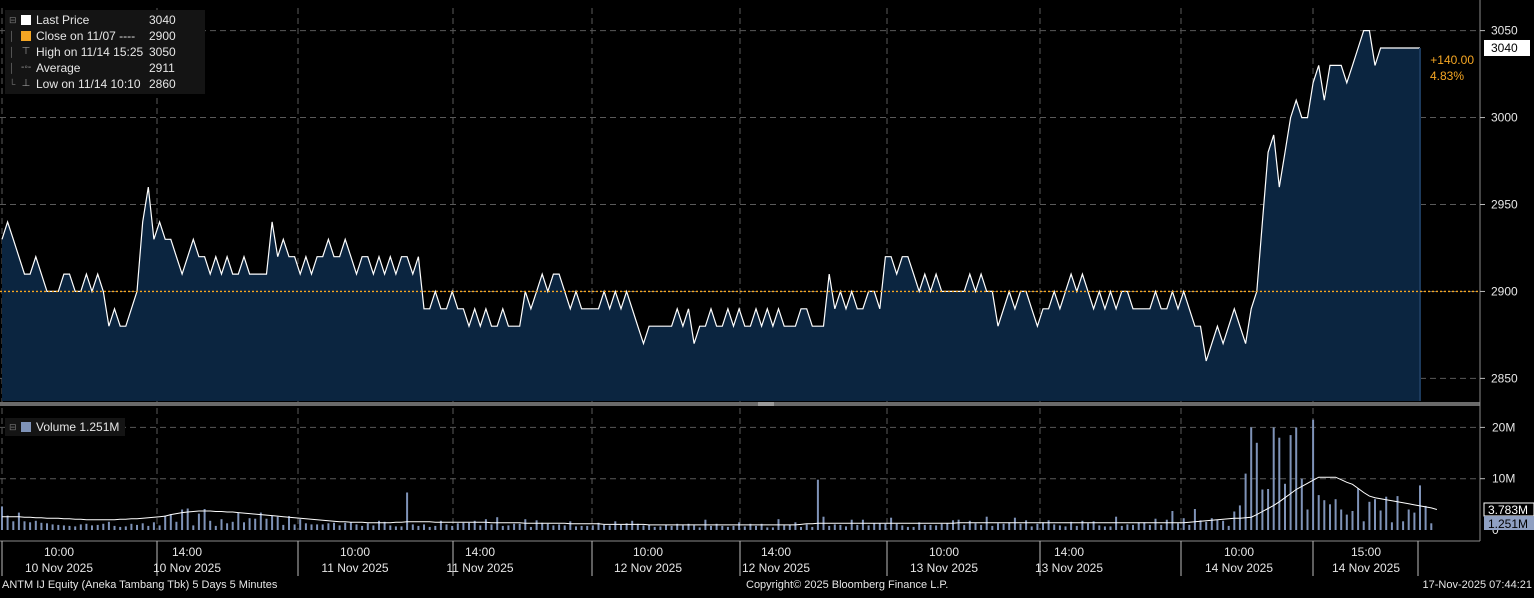  What do you see at coordinates (1507, 47) in the screenshot?
I see `last-price-badge` at bounding box center [1507, 47].